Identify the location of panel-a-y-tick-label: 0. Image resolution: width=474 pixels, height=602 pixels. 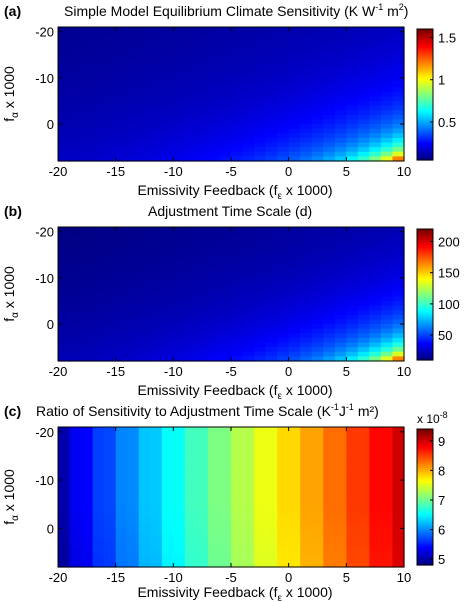
(50, 124).